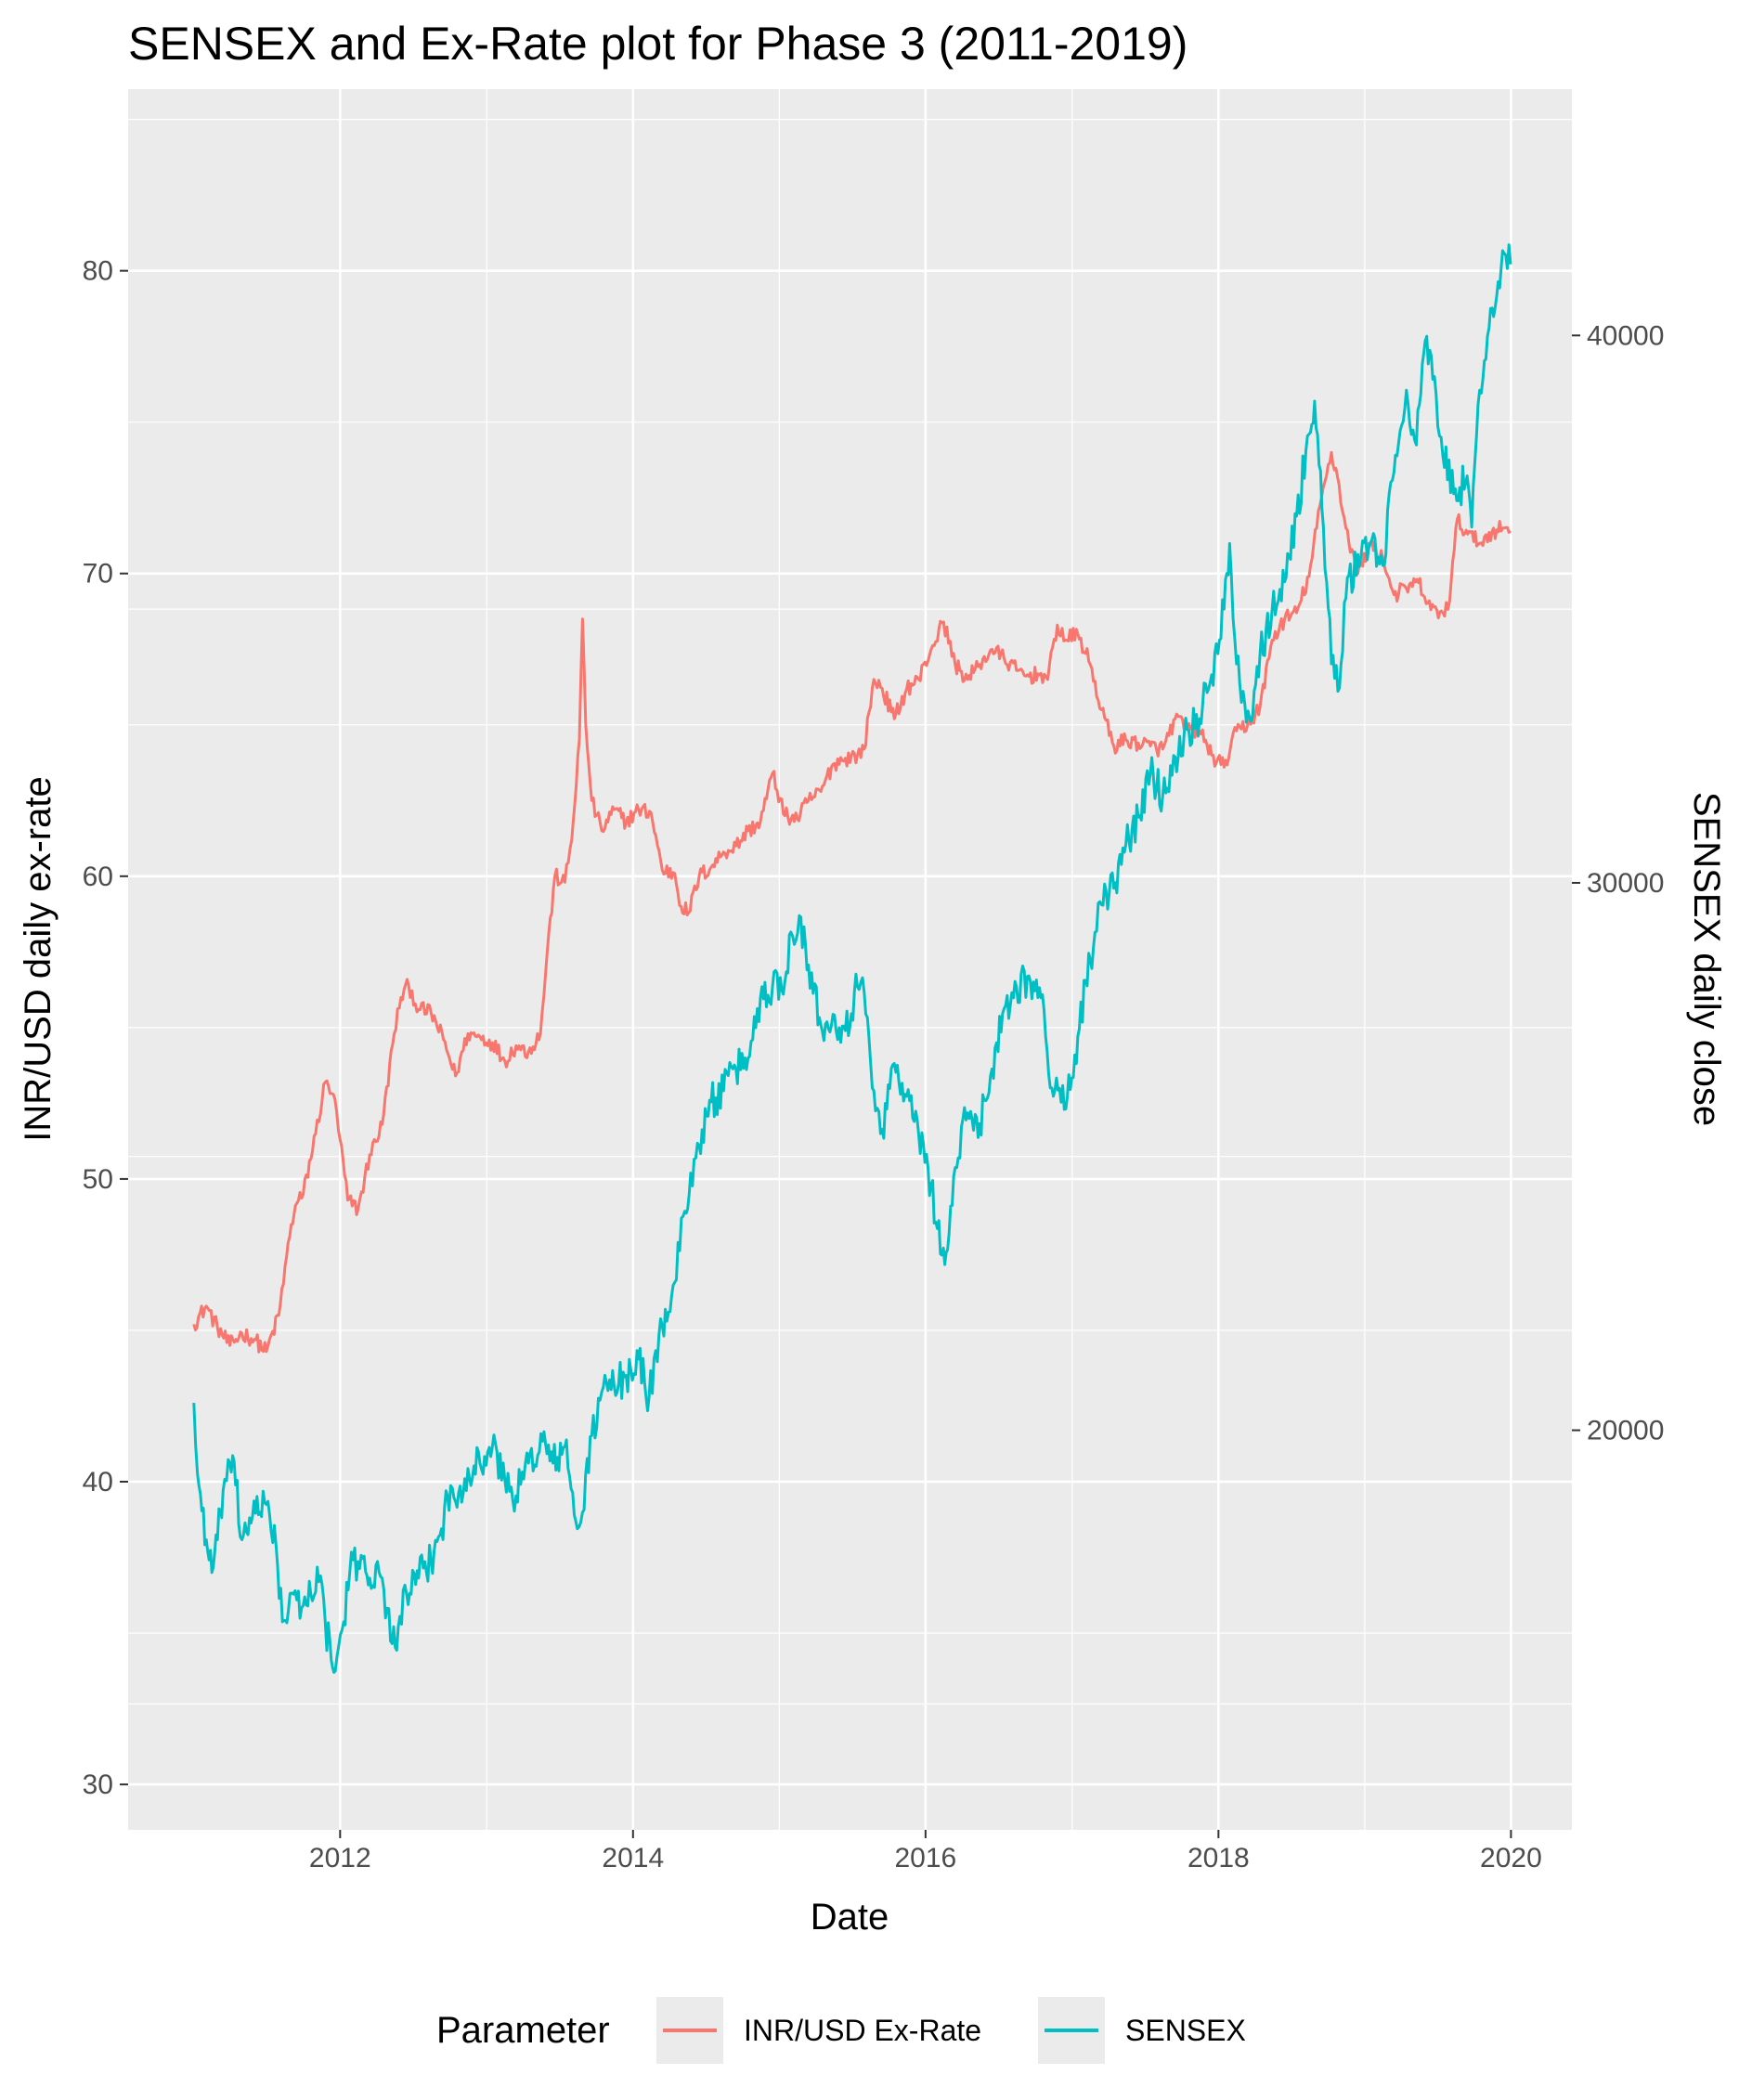 The image size is (1752, 2100). Describe the element at coordinates (1511, 1858) in the screenshot. I see `x-tick-label-4: 2020` at that location.